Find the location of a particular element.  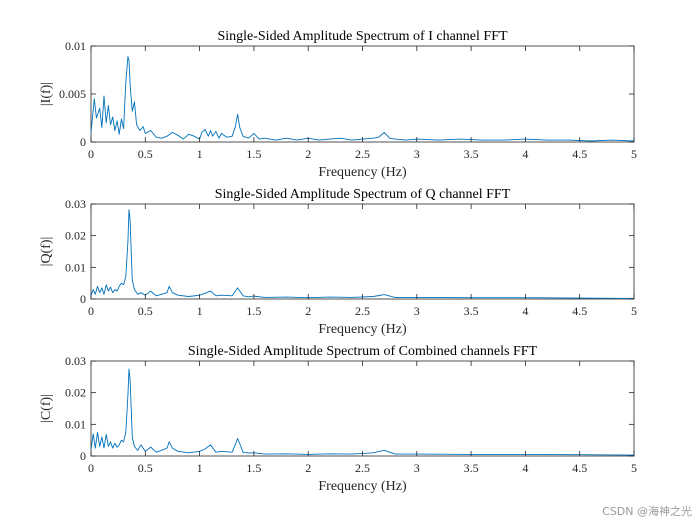

y-axis-label: |Q(f)| is located at coordinates (46, 252).